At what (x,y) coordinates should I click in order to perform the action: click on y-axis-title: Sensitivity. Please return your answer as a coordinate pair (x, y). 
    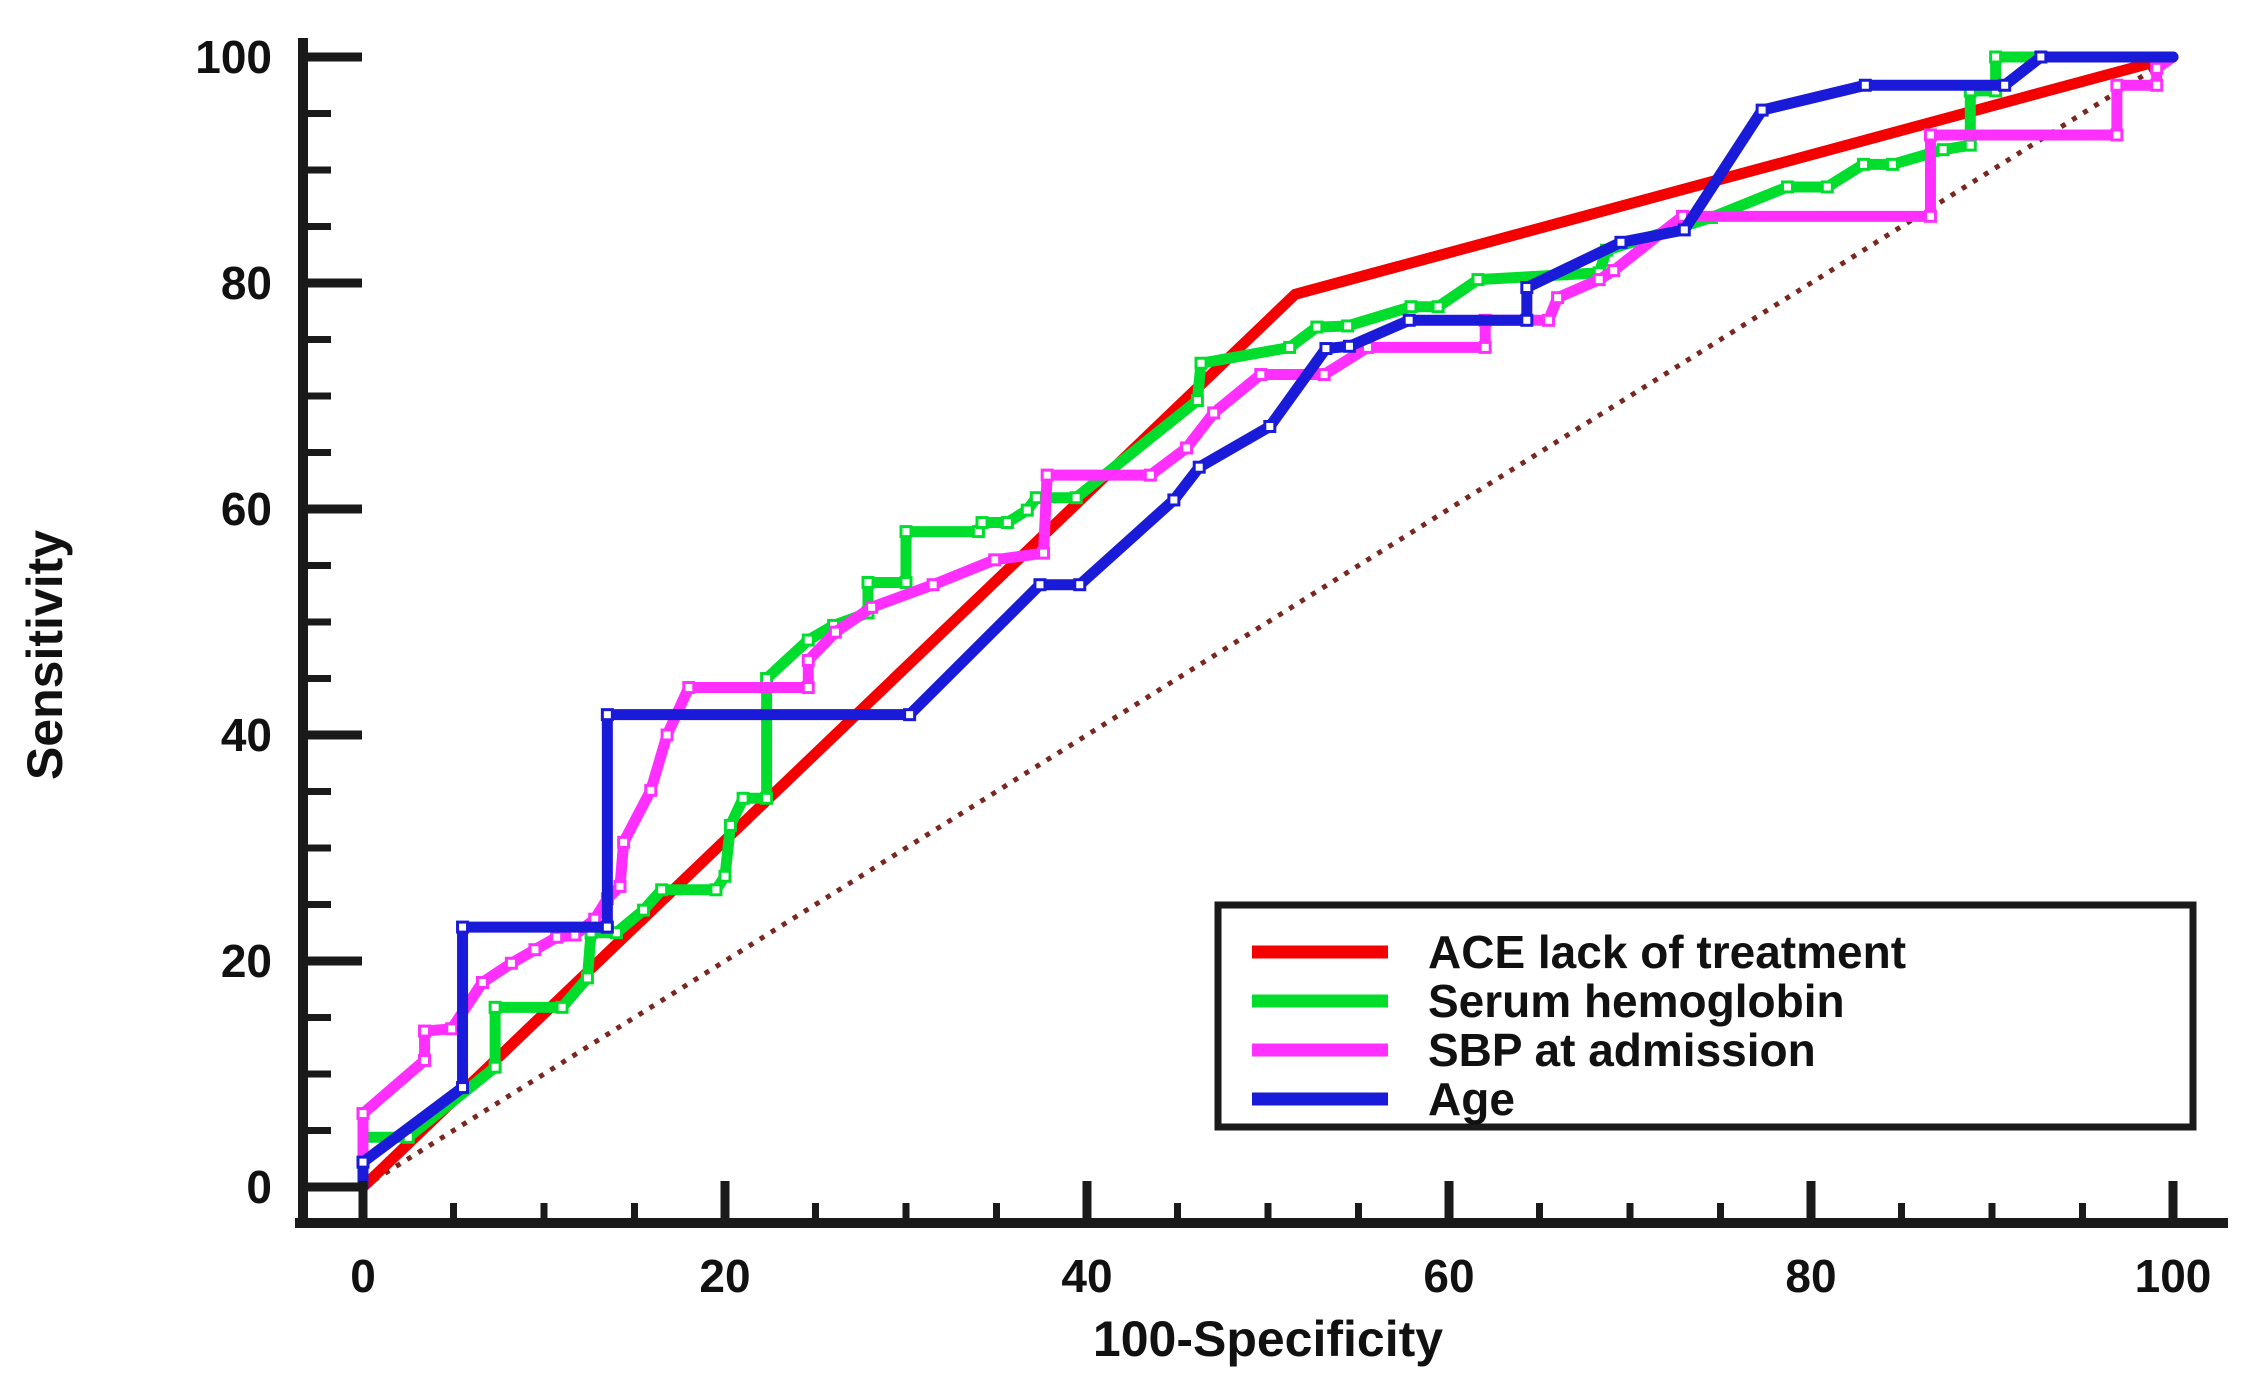
    Looking at the image, I should click on (45, 655).